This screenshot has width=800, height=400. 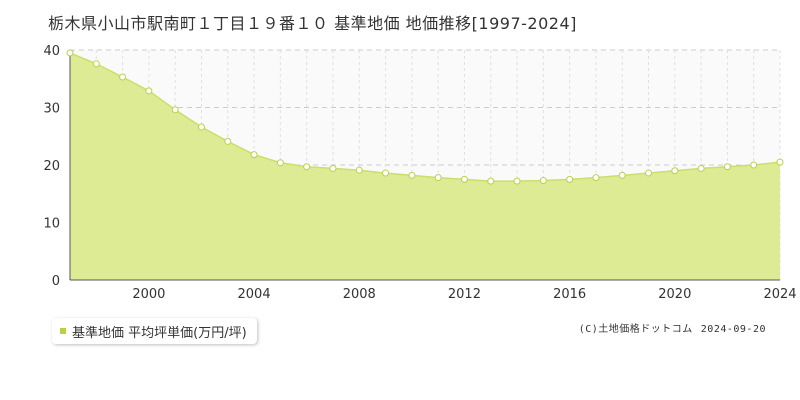 What do you see at coordinates (51, 109) in the screenshot?
I see `y-tick-label: 30` at bounding box center [51, 109].